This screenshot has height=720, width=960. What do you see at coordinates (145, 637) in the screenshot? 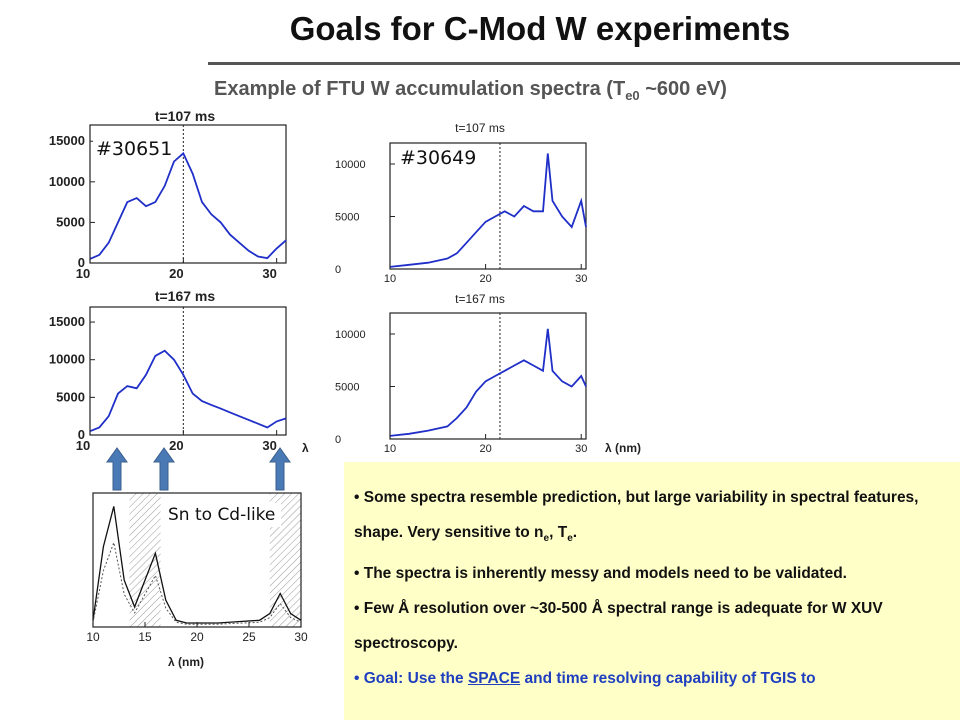
I see `x-tick-label: 15` at bounding box center [145, 637].